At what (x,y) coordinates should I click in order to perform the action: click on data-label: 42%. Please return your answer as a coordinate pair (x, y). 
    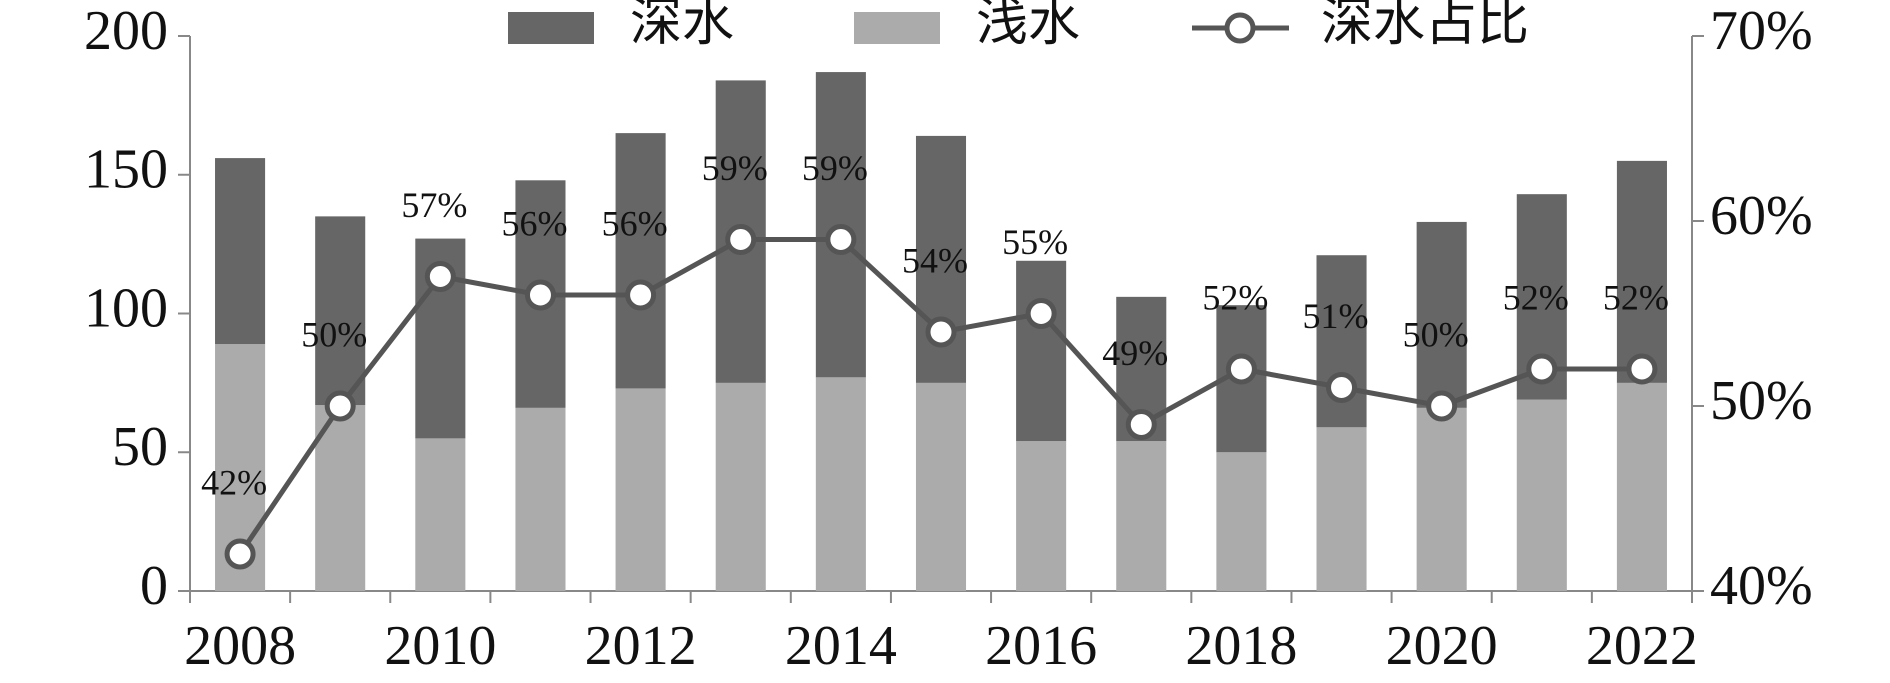
    Looking at the image, I should click on (234, 482).